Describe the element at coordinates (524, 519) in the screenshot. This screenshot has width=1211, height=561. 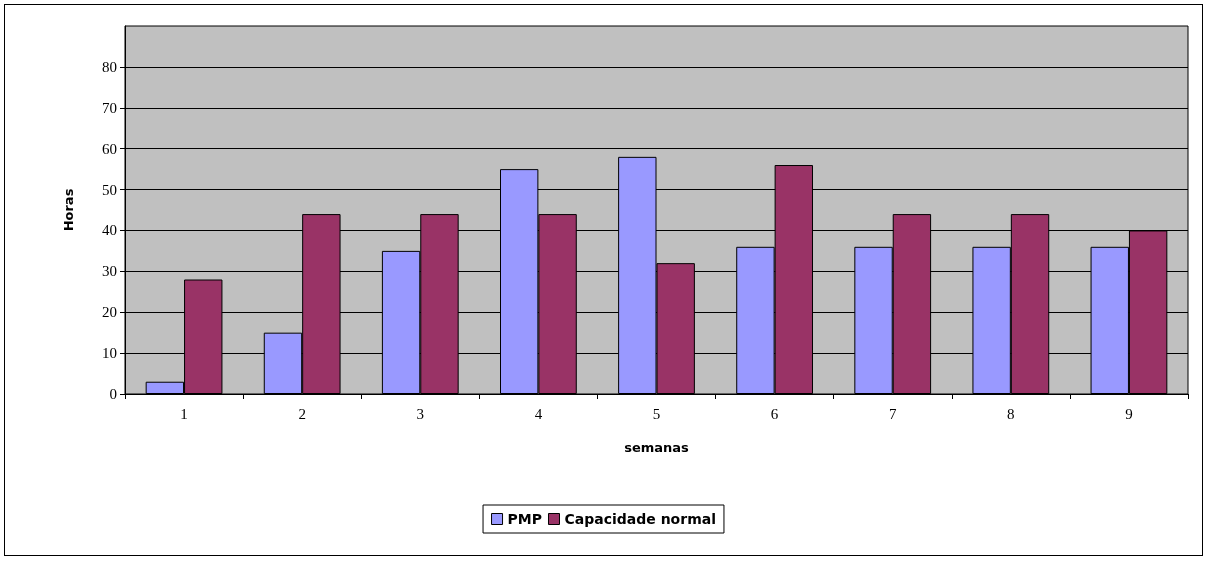
I see `legend-label: PMP` at that location.